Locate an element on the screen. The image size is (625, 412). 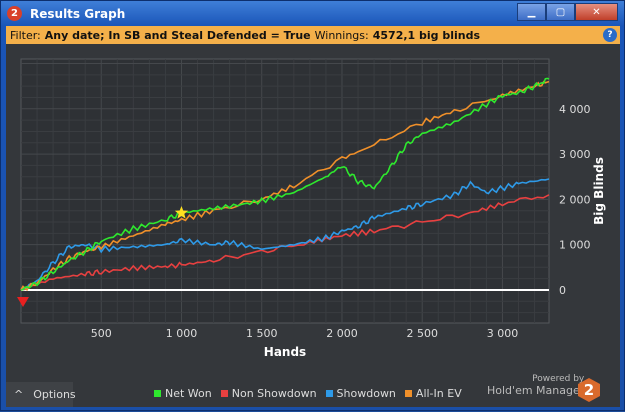
title-bar: 2 Results Graph ▁ ▢ ✕ is located at coordinates (312, 13).